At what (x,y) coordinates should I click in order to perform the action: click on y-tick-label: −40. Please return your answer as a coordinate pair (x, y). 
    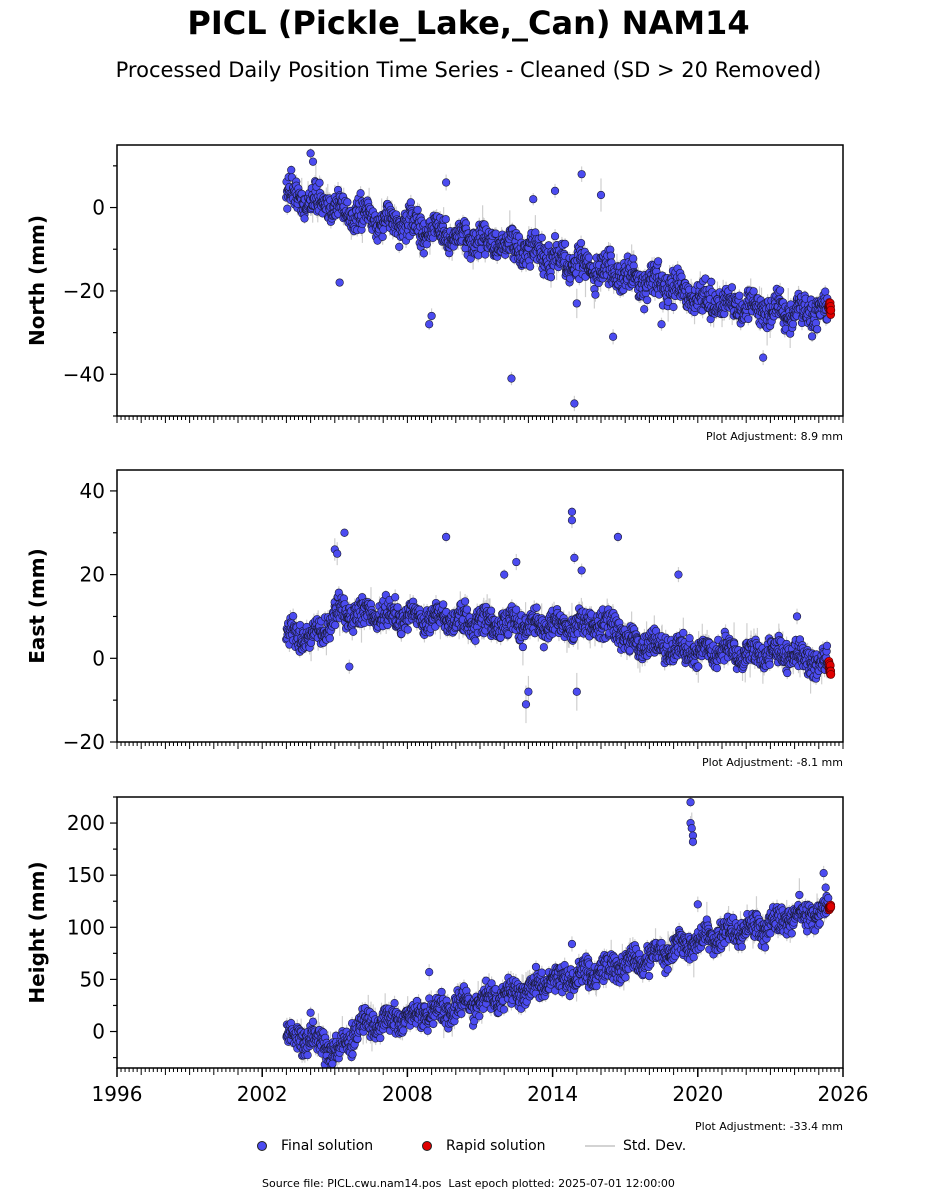
    Looking at the image, I should click on (84, 374).